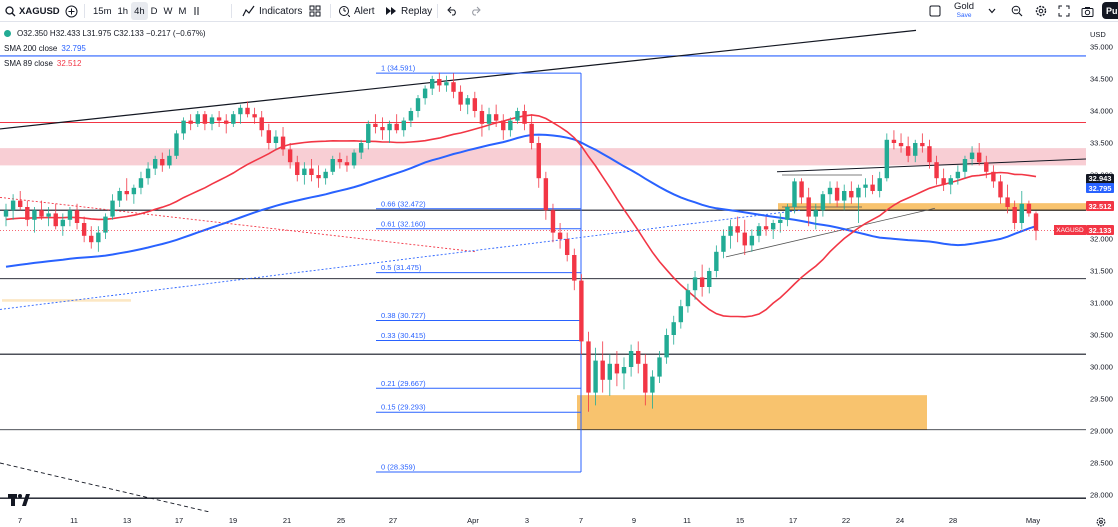 The image size is (1118, 527). What do you see at coordinates (1041, 11) in the screenshot?
I see `settings-button` at bounding box center [1041, 11].